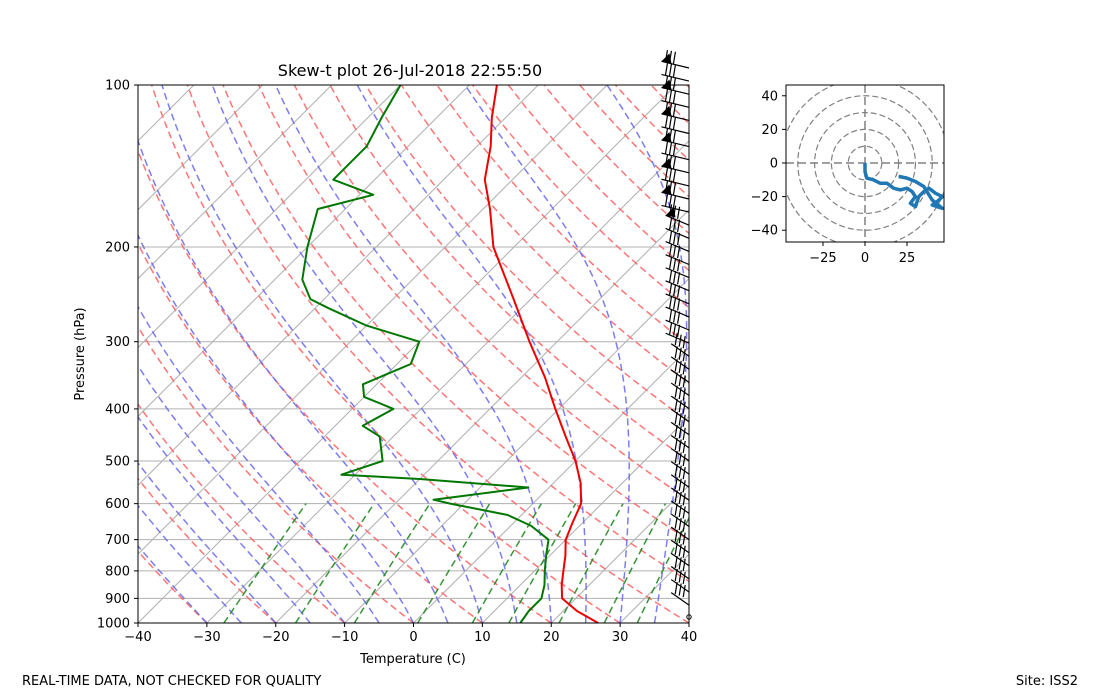 This screenshot has width=1100, height=700. I want to click on hodo-y-tick-label: 0, so click(774, 164).